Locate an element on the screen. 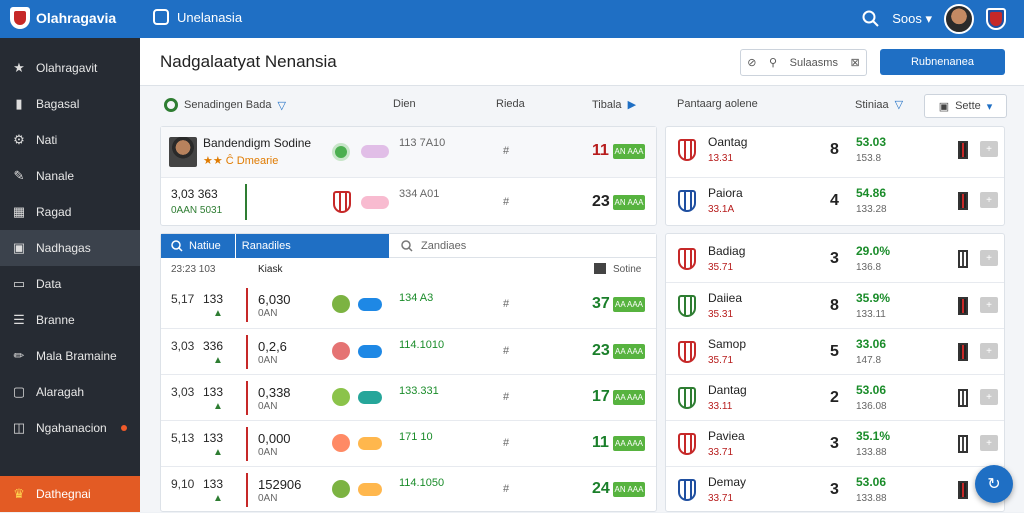 This screenshot has height=513, width=1024. col-header-2: Dien is located at coordinates (404, 104).